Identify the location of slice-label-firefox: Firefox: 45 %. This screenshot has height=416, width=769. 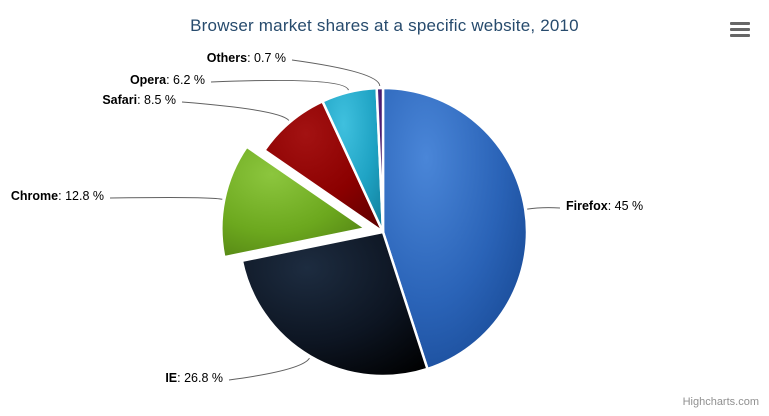
(604, 206).